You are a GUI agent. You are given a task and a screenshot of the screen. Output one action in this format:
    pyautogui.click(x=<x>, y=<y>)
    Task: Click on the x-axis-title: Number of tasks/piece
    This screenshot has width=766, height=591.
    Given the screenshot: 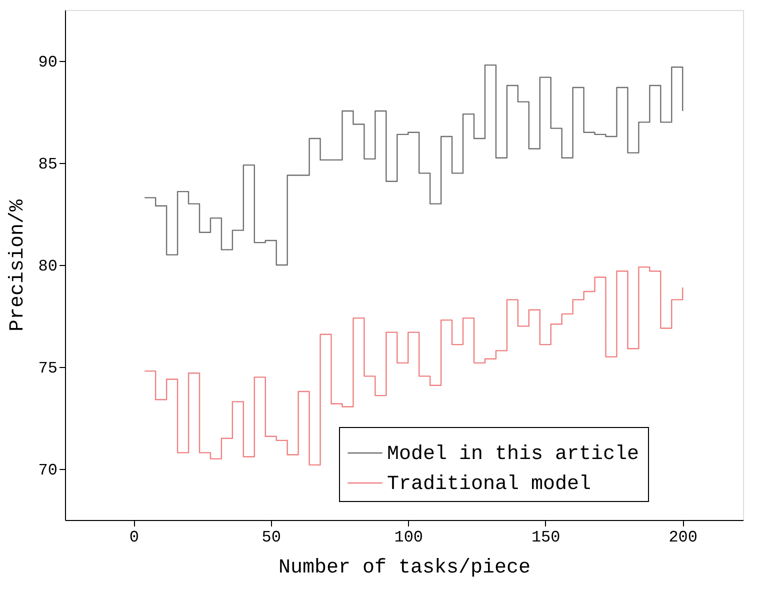 What is the action you would take?
    pyautogui.click(x=404, y=568)
    